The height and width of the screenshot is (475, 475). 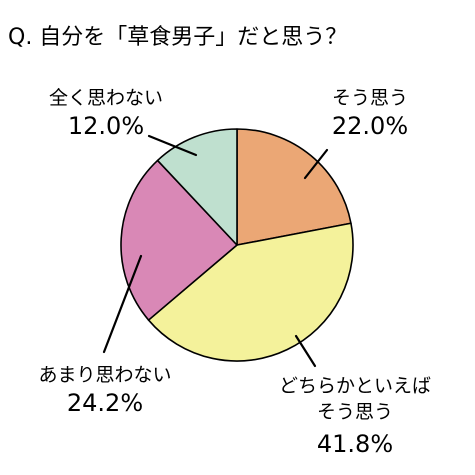 I want to click on slice-label-2-line-2: そう思う, so click(x=355, y=412).